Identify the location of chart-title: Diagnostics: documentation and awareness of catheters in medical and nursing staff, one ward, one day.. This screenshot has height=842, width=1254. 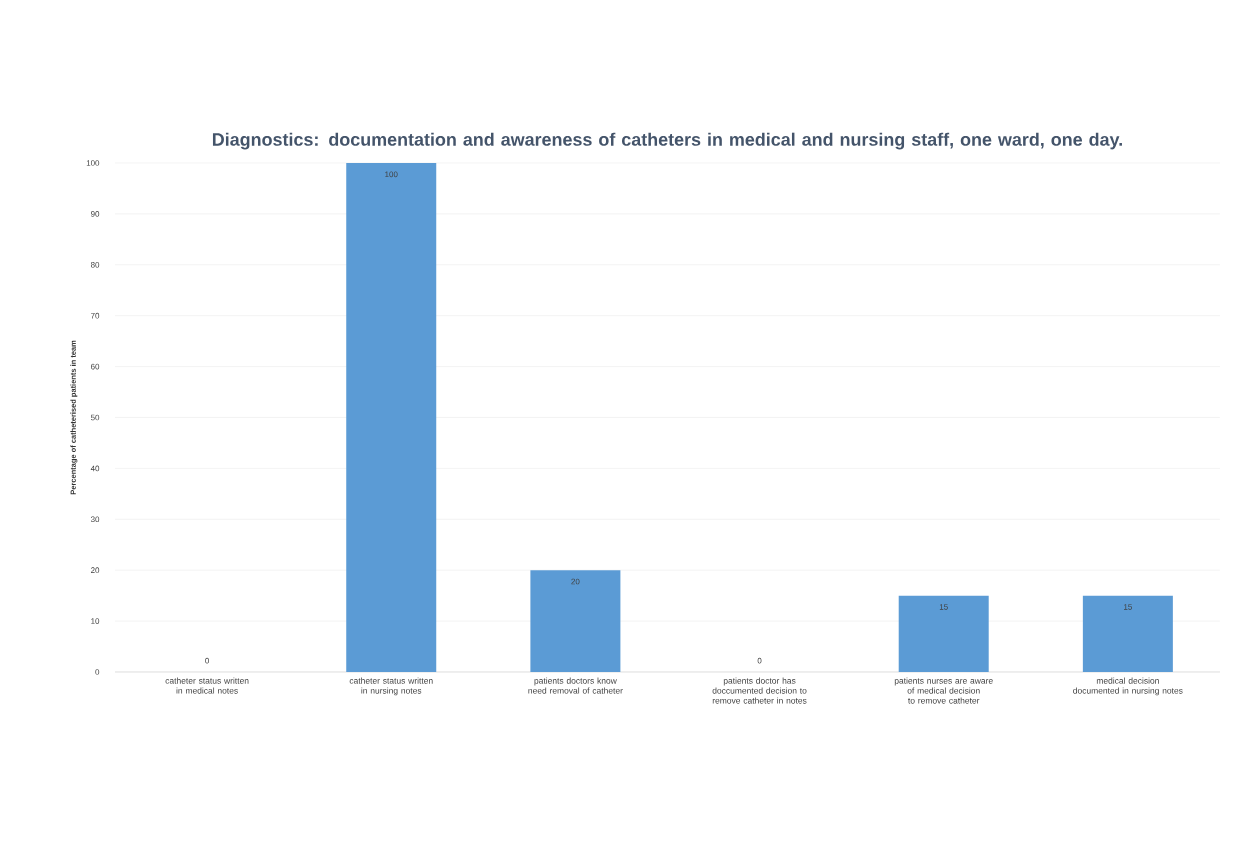
(667, 141).